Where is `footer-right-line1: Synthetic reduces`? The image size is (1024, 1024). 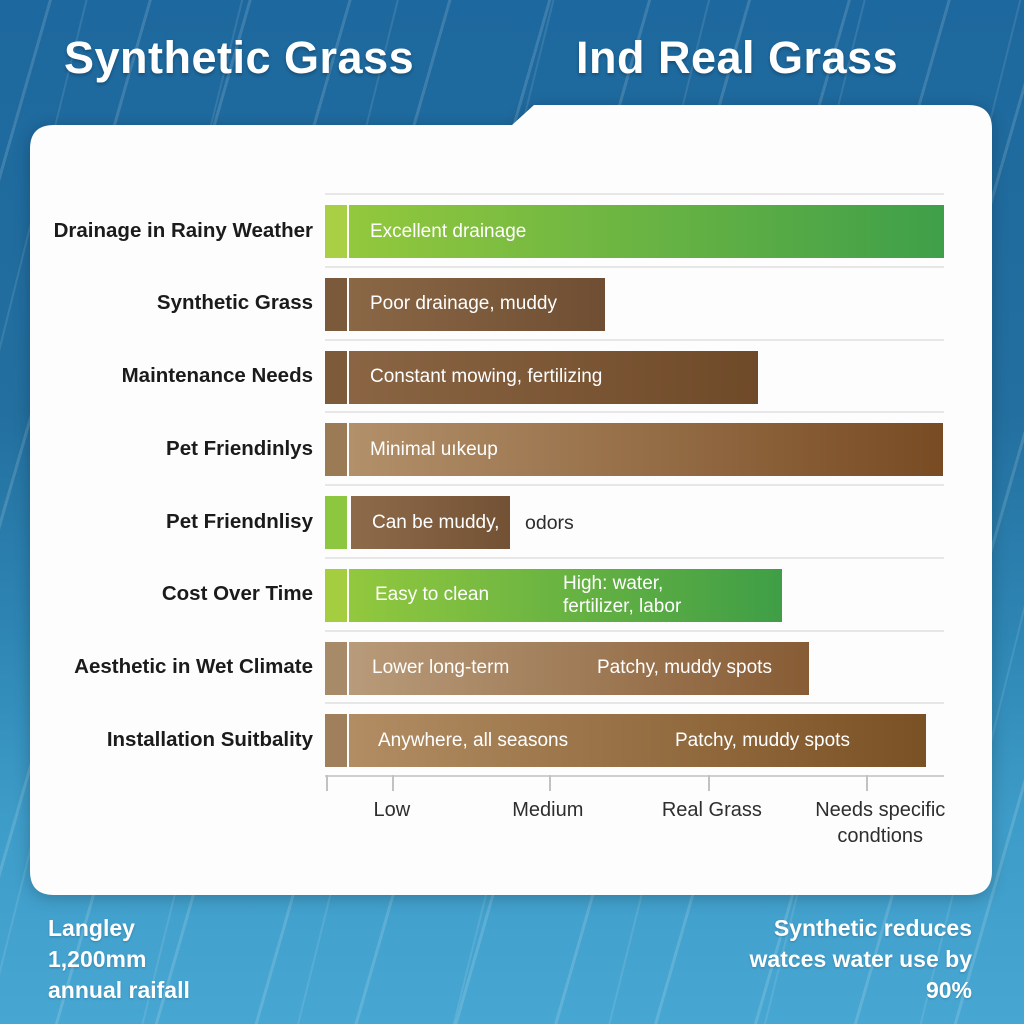
footer-right-line1: Synthetic reduces is located at coordinates (872, 928).